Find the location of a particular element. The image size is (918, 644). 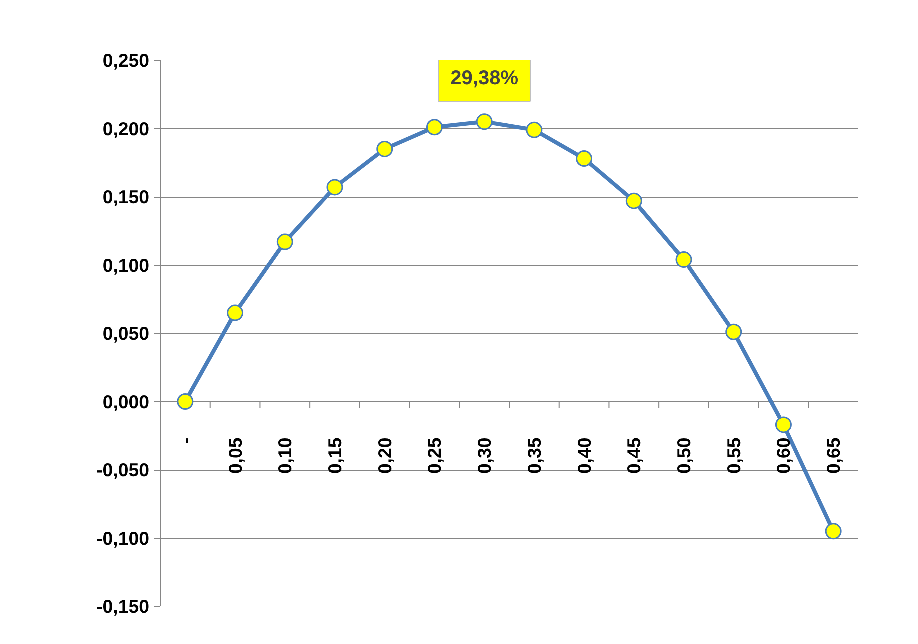

x-tick-label: 0,10 is located at coordinates (285, 456).